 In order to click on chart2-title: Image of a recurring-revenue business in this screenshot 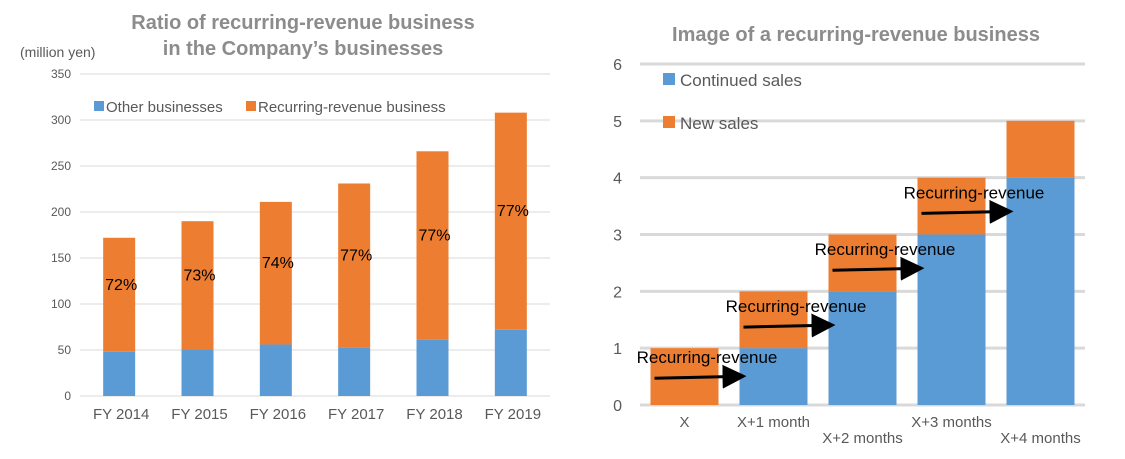, I will do `click(856, 35)`.